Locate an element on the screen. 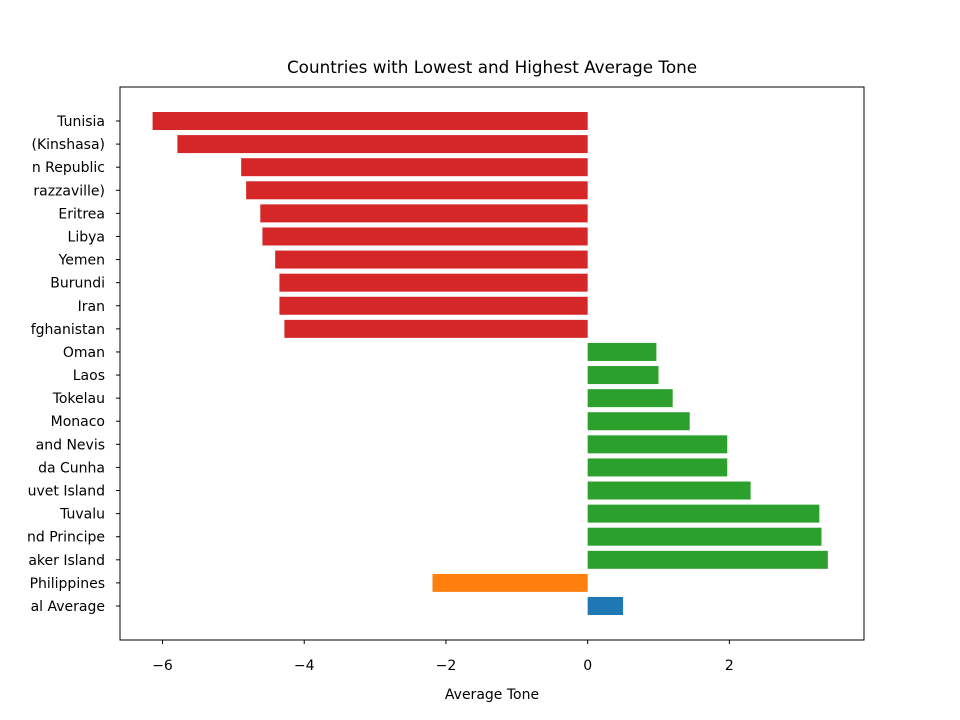 The height and width of the screenshot is (720, 960). x-tick-label: 0 is located at coordinates (587, 666).